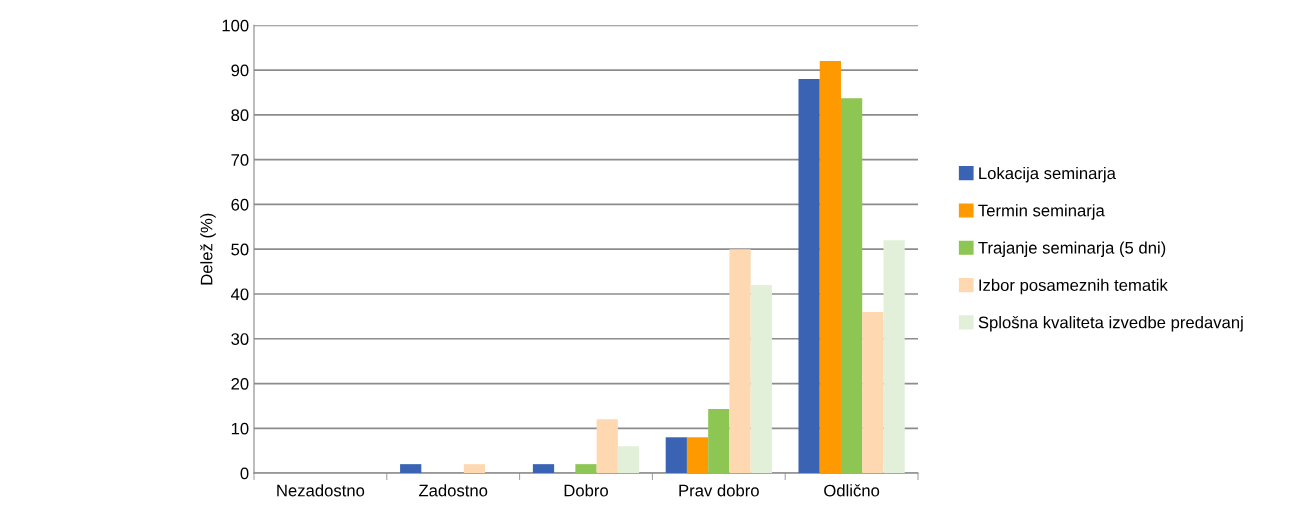 Image resolution: width=1316 pixels, height=506 pixels. Describe the element at coordinates (240, 160) in the screenshot. I see `y-tick-label: 70` at that location.